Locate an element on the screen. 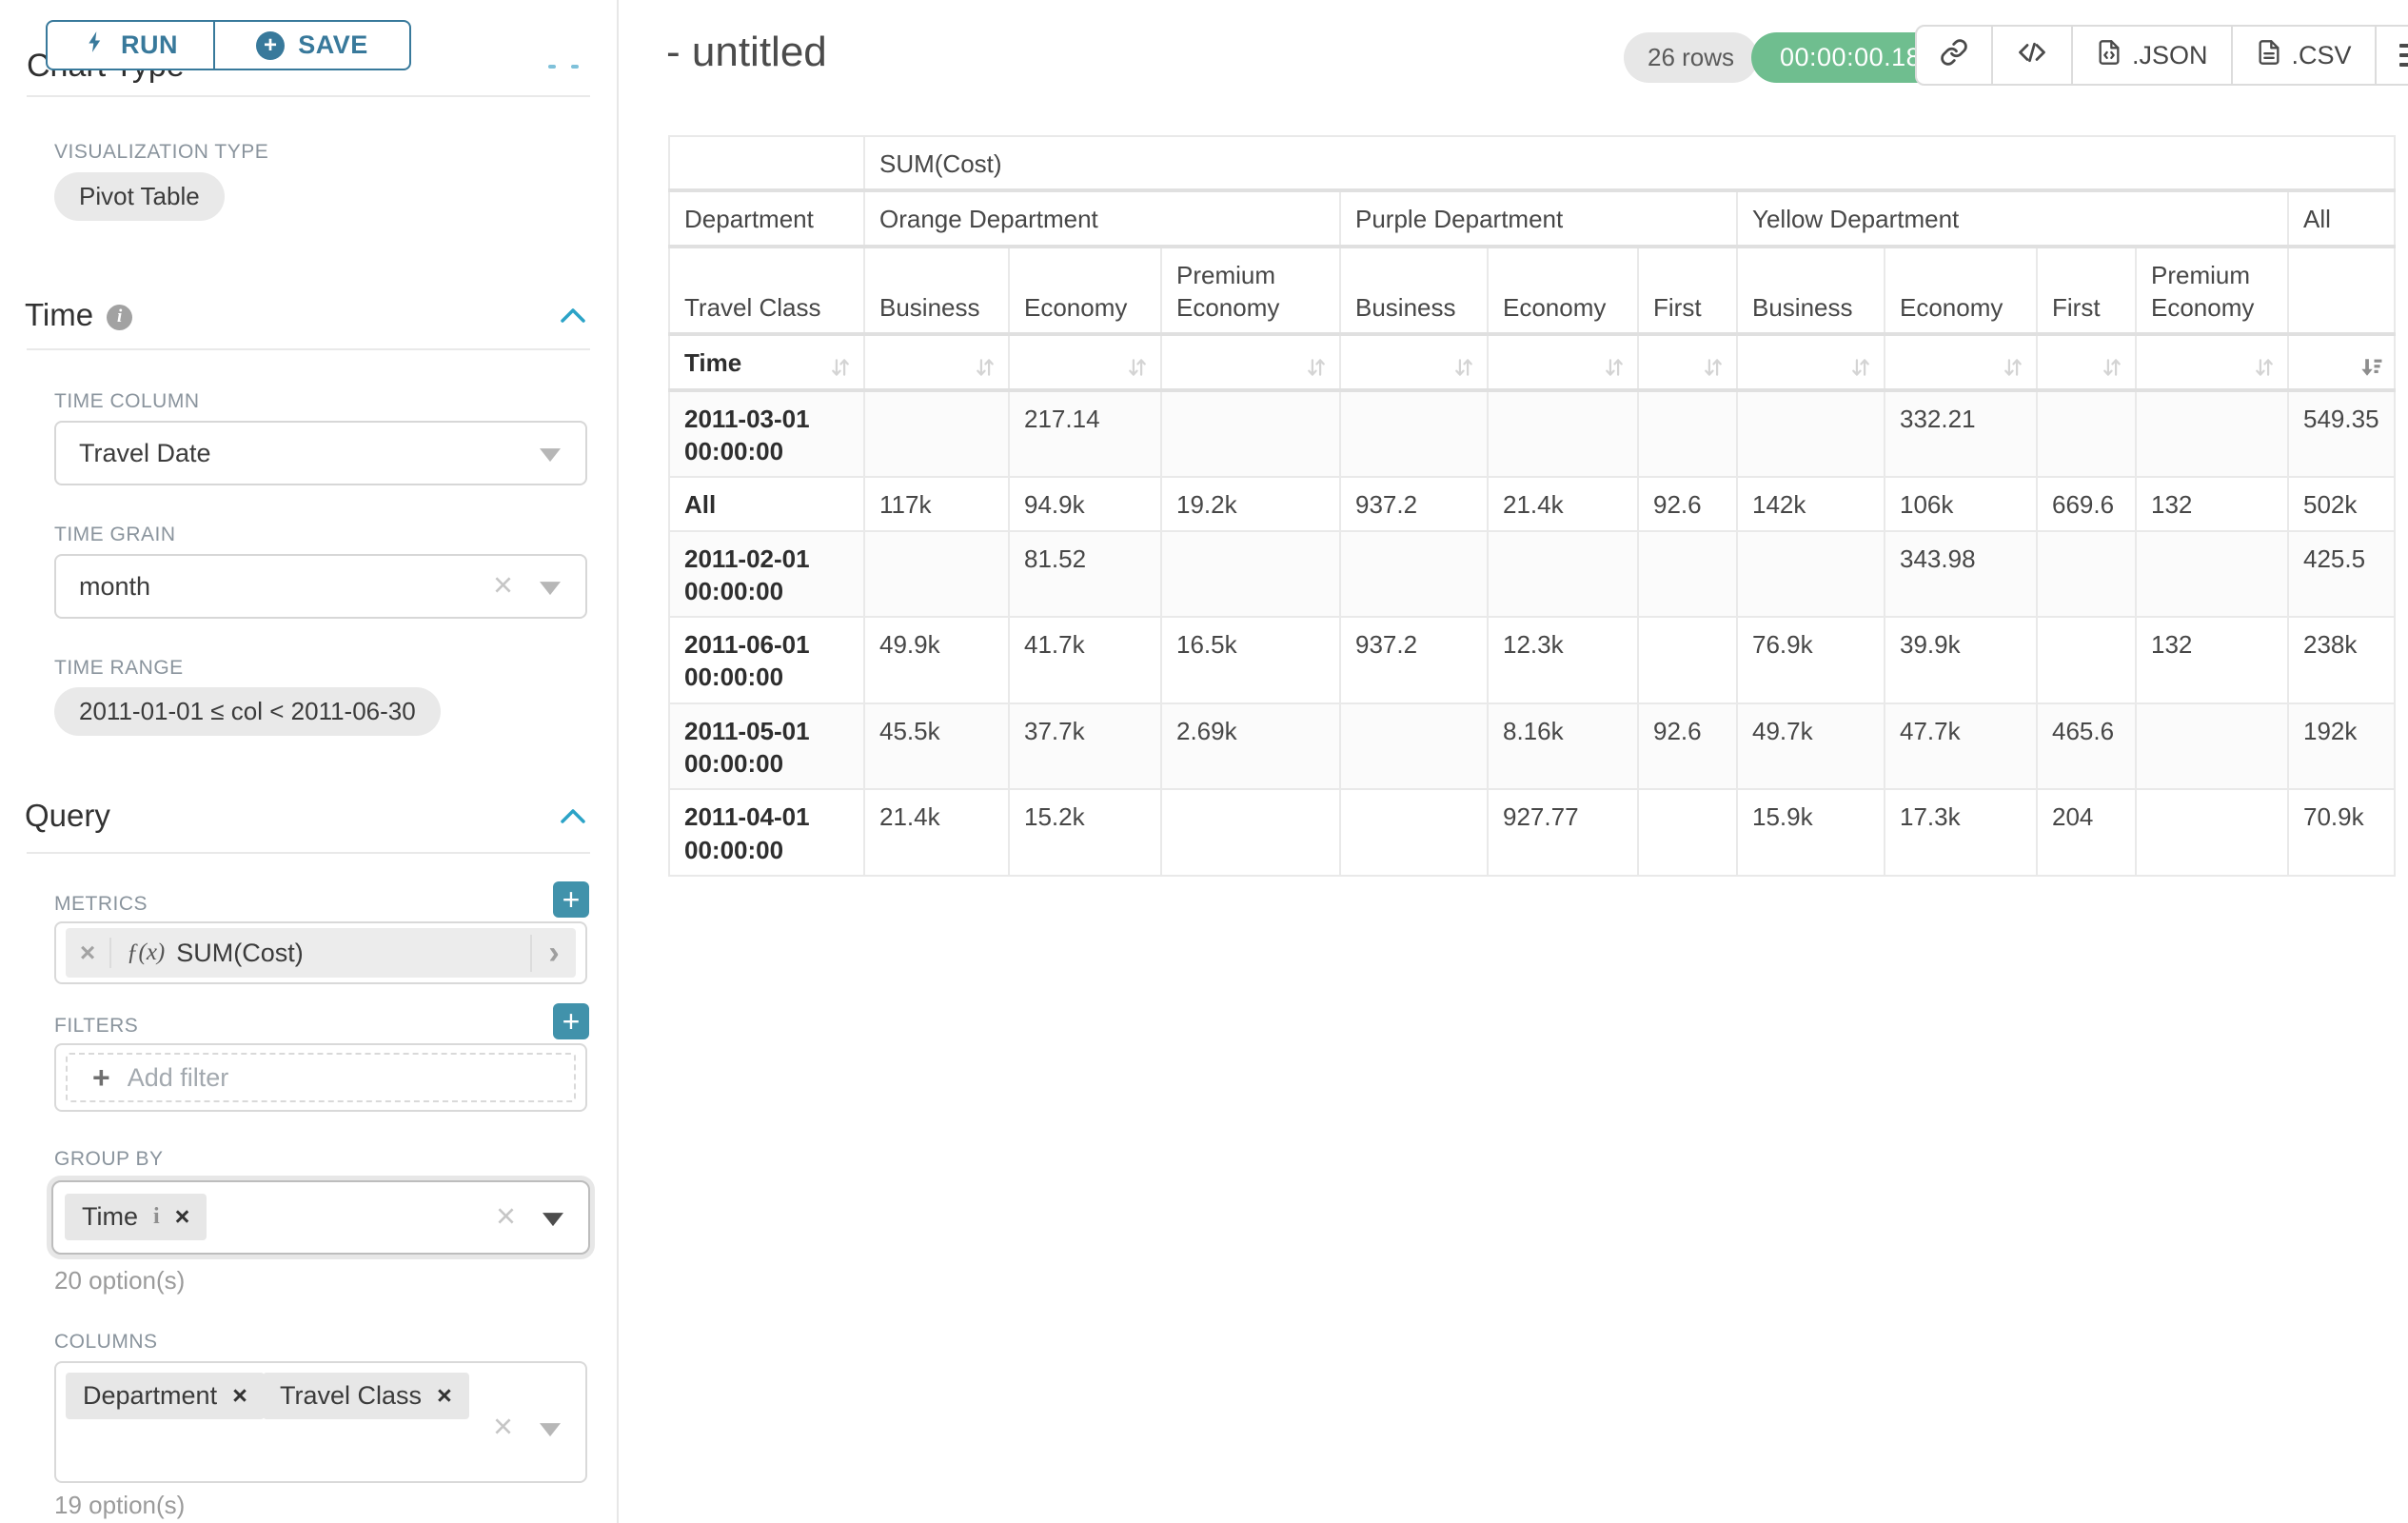  panel-resize-dots-icon is located at coordinates (563, 67).